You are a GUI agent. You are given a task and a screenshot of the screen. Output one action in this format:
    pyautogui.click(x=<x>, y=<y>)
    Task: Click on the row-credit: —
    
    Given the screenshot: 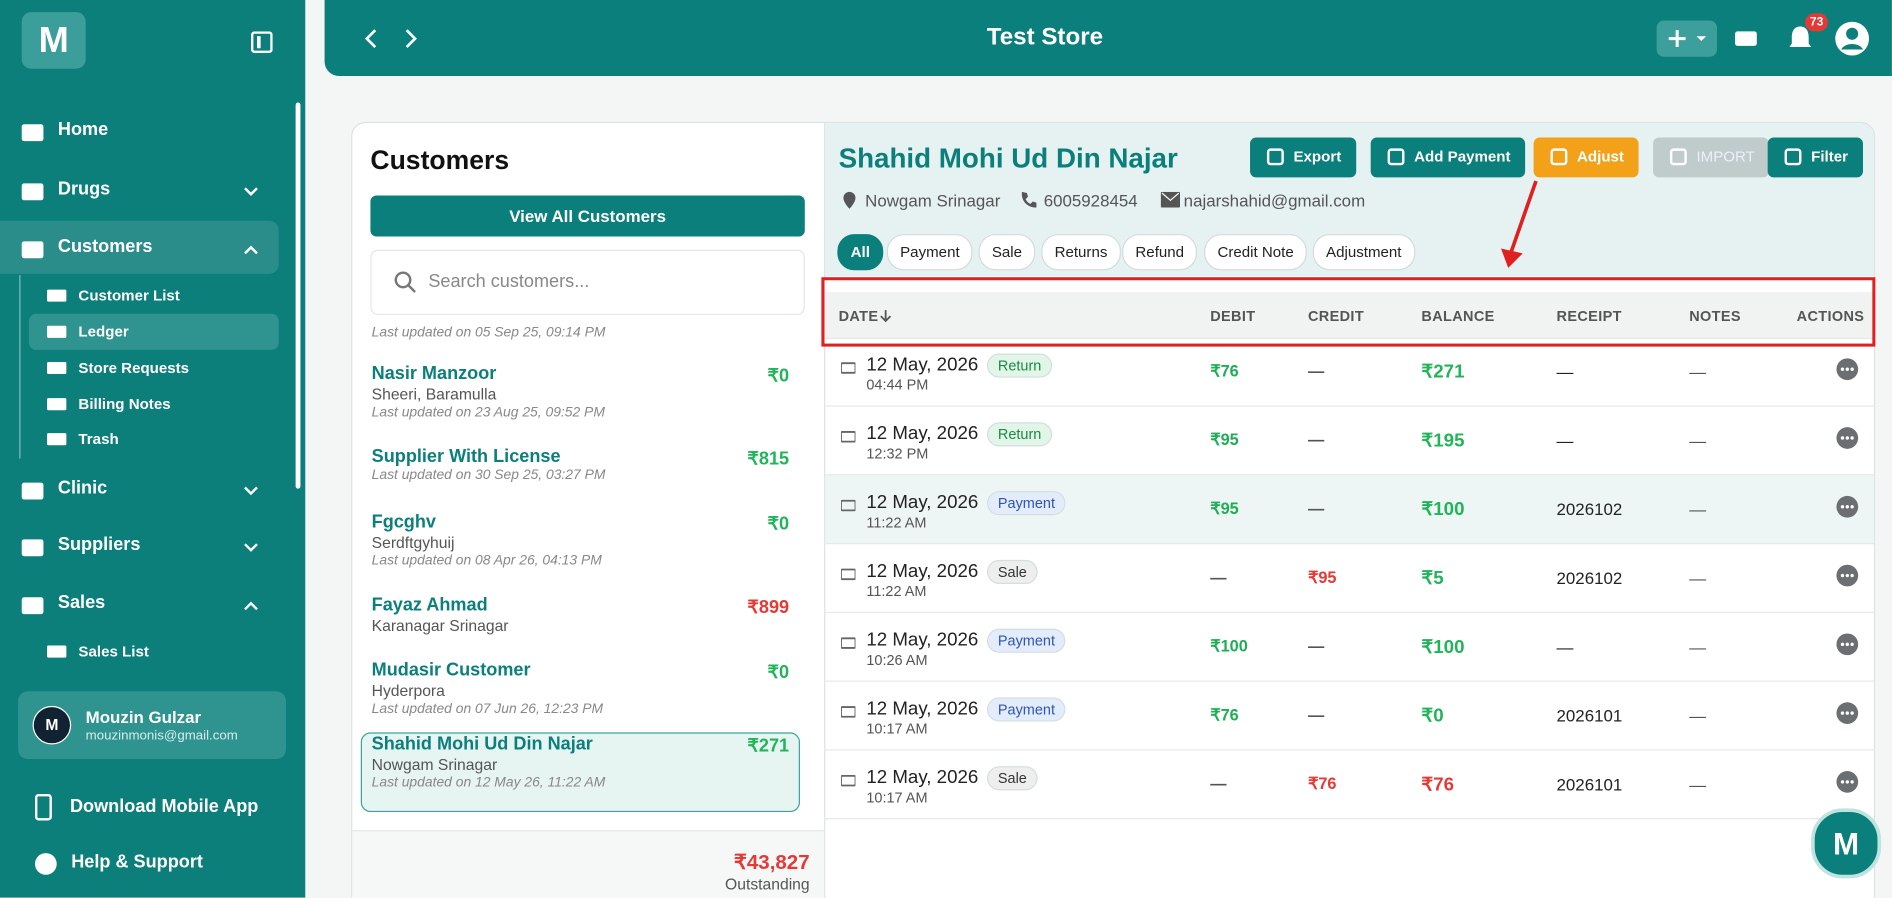 What is the action you would take?
    pyautogui.click(x=1316, y=439)
    